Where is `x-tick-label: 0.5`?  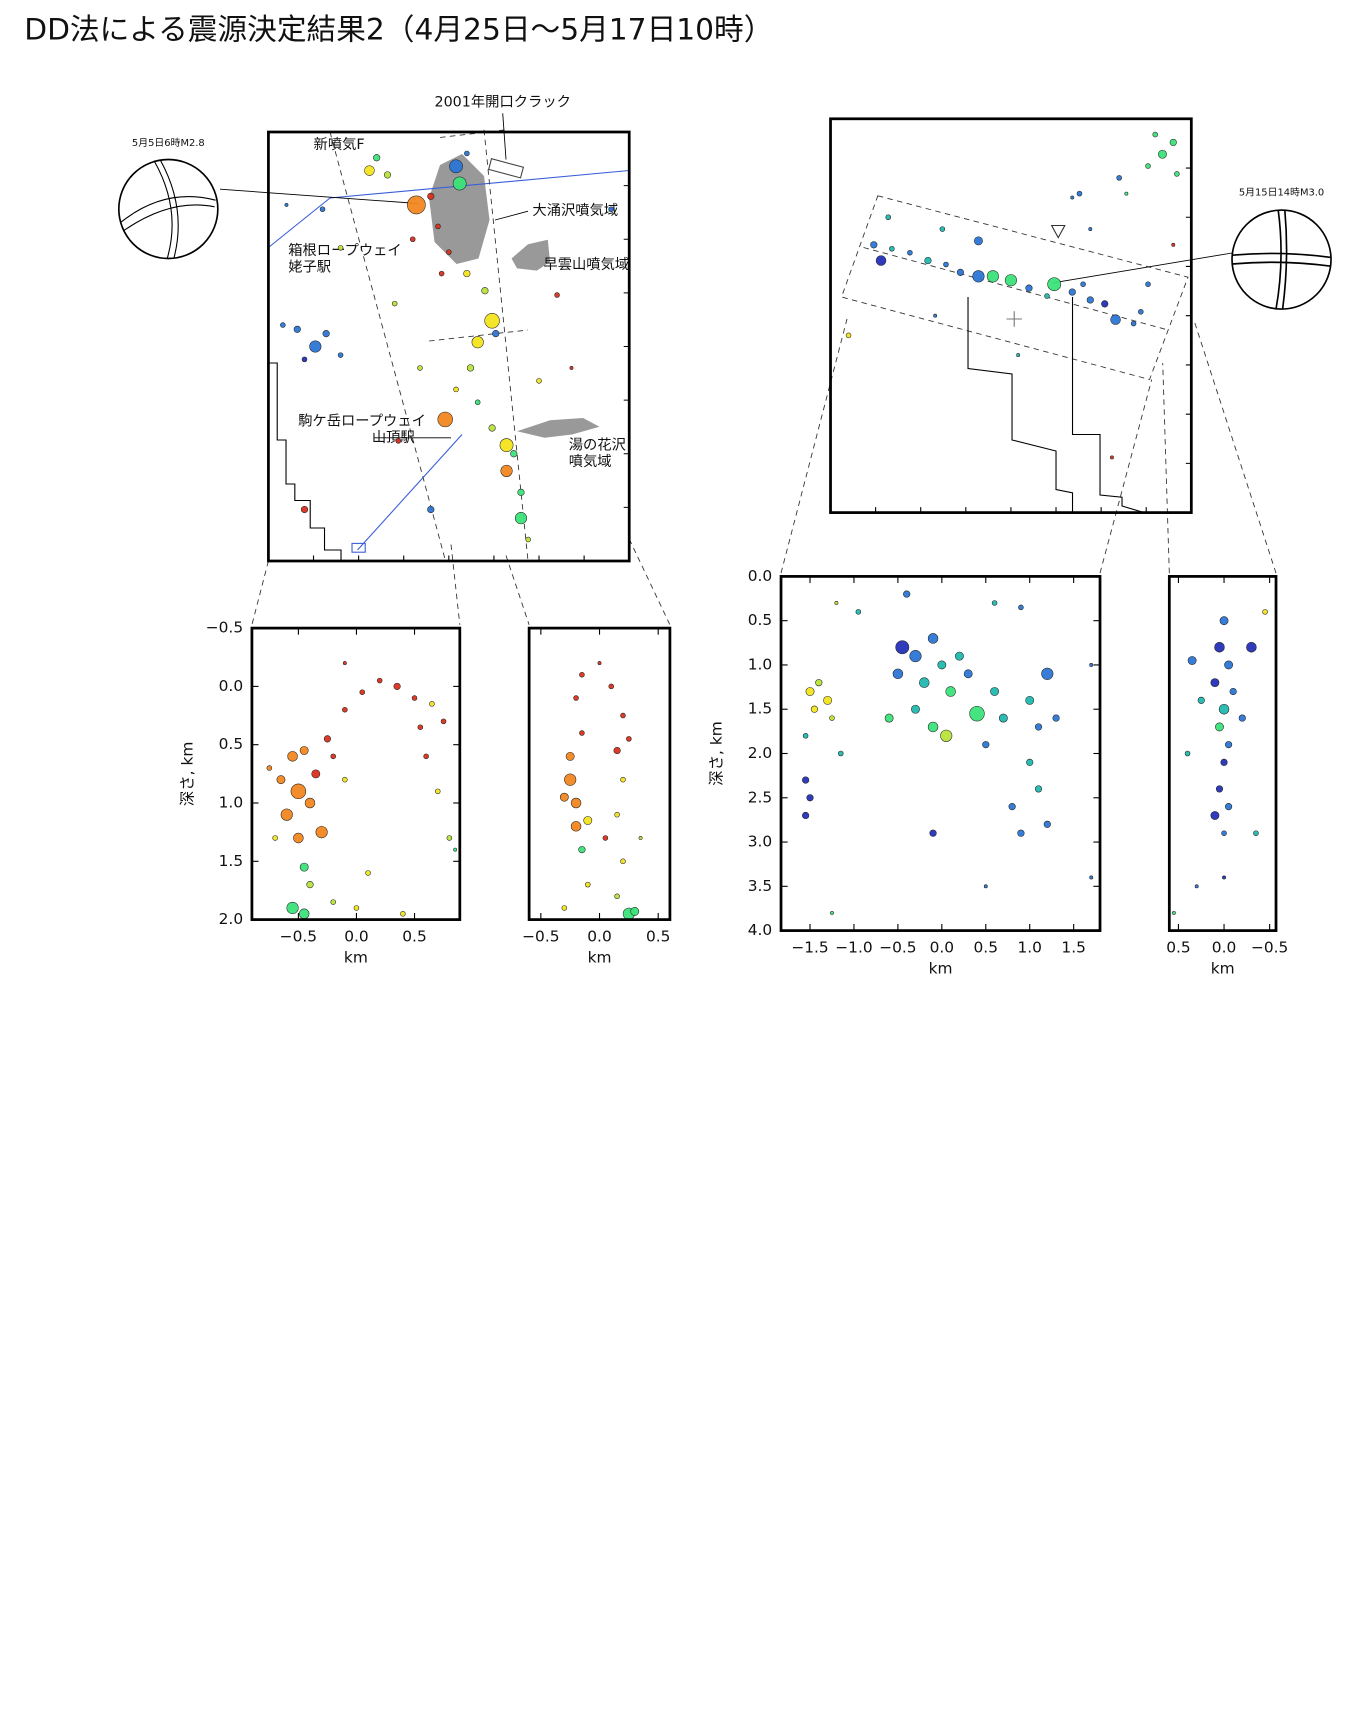 x-tick-label: 0.5 is located at coordinates (414, 937).